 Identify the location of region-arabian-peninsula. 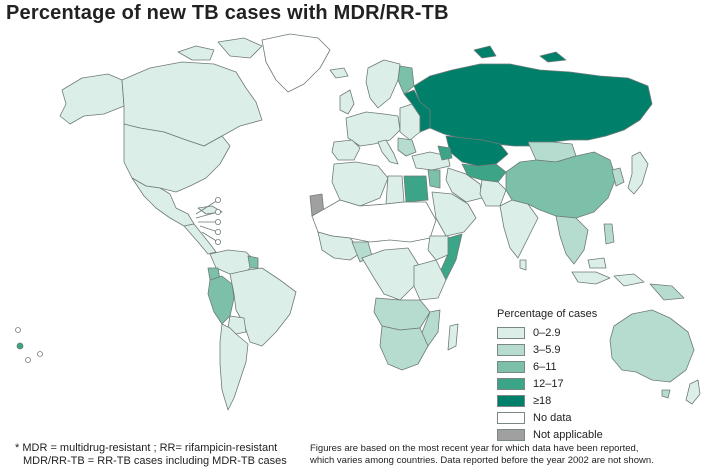
(454, 214).